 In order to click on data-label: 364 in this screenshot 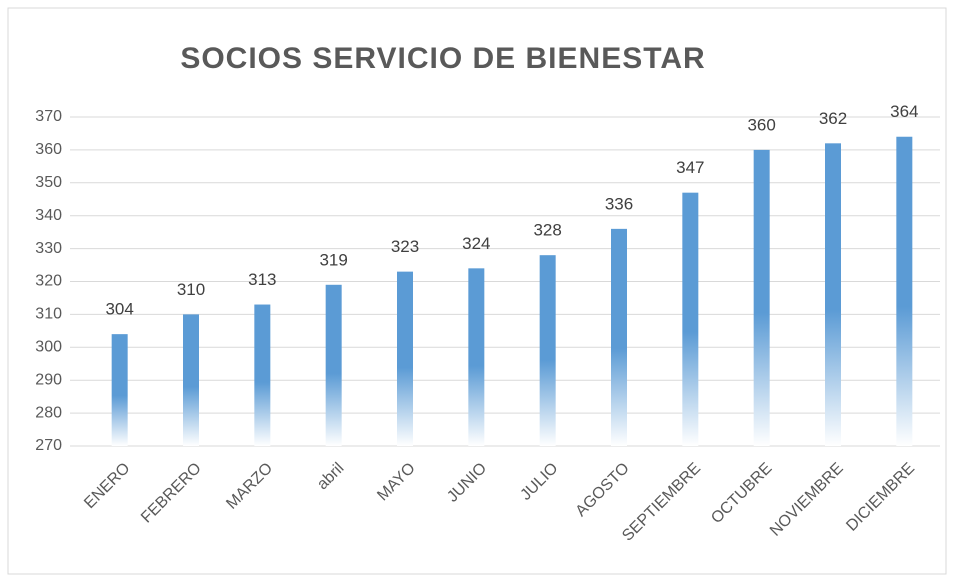, I will do `click(904, 111)`.